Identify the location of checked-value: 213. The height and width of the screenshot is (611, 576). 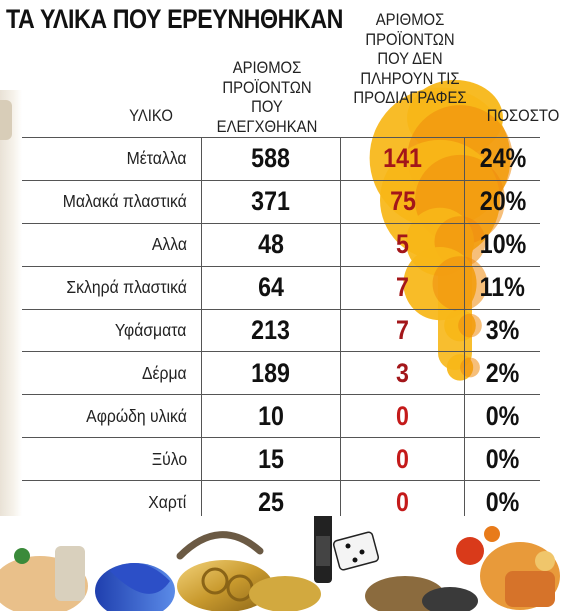
(271, 330).